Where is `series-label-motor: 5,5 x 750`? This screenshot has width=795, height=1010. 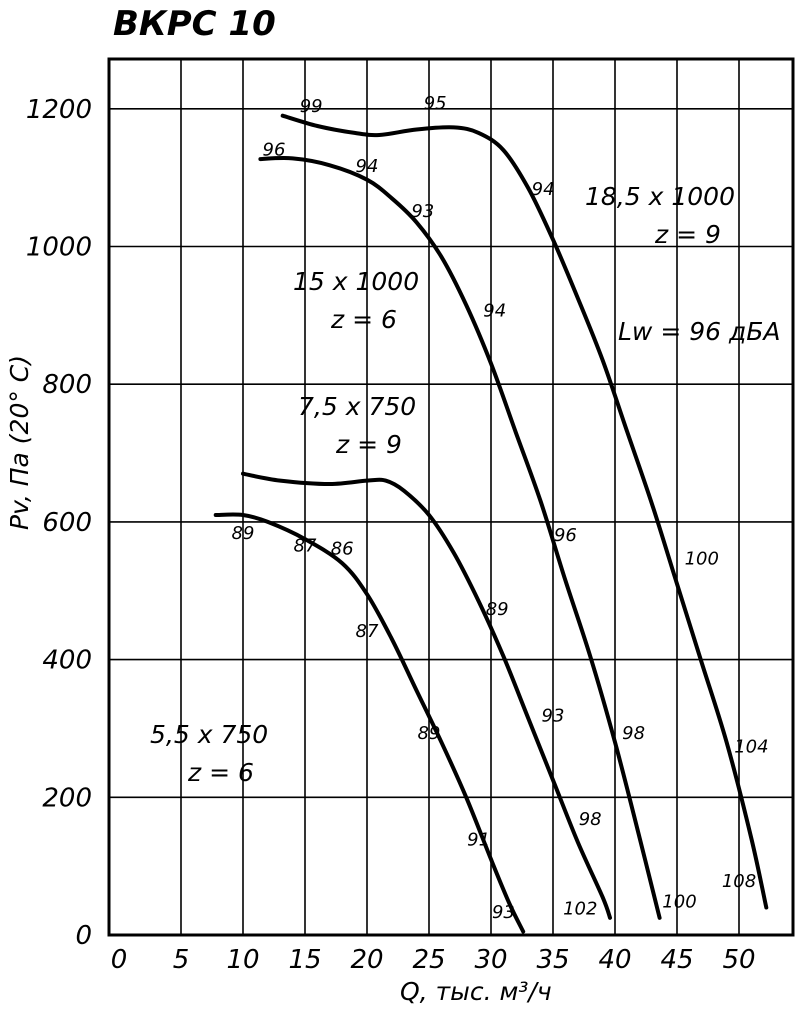 series-label-motor: 5,5 x 750 is located at coordinates (209, 734).